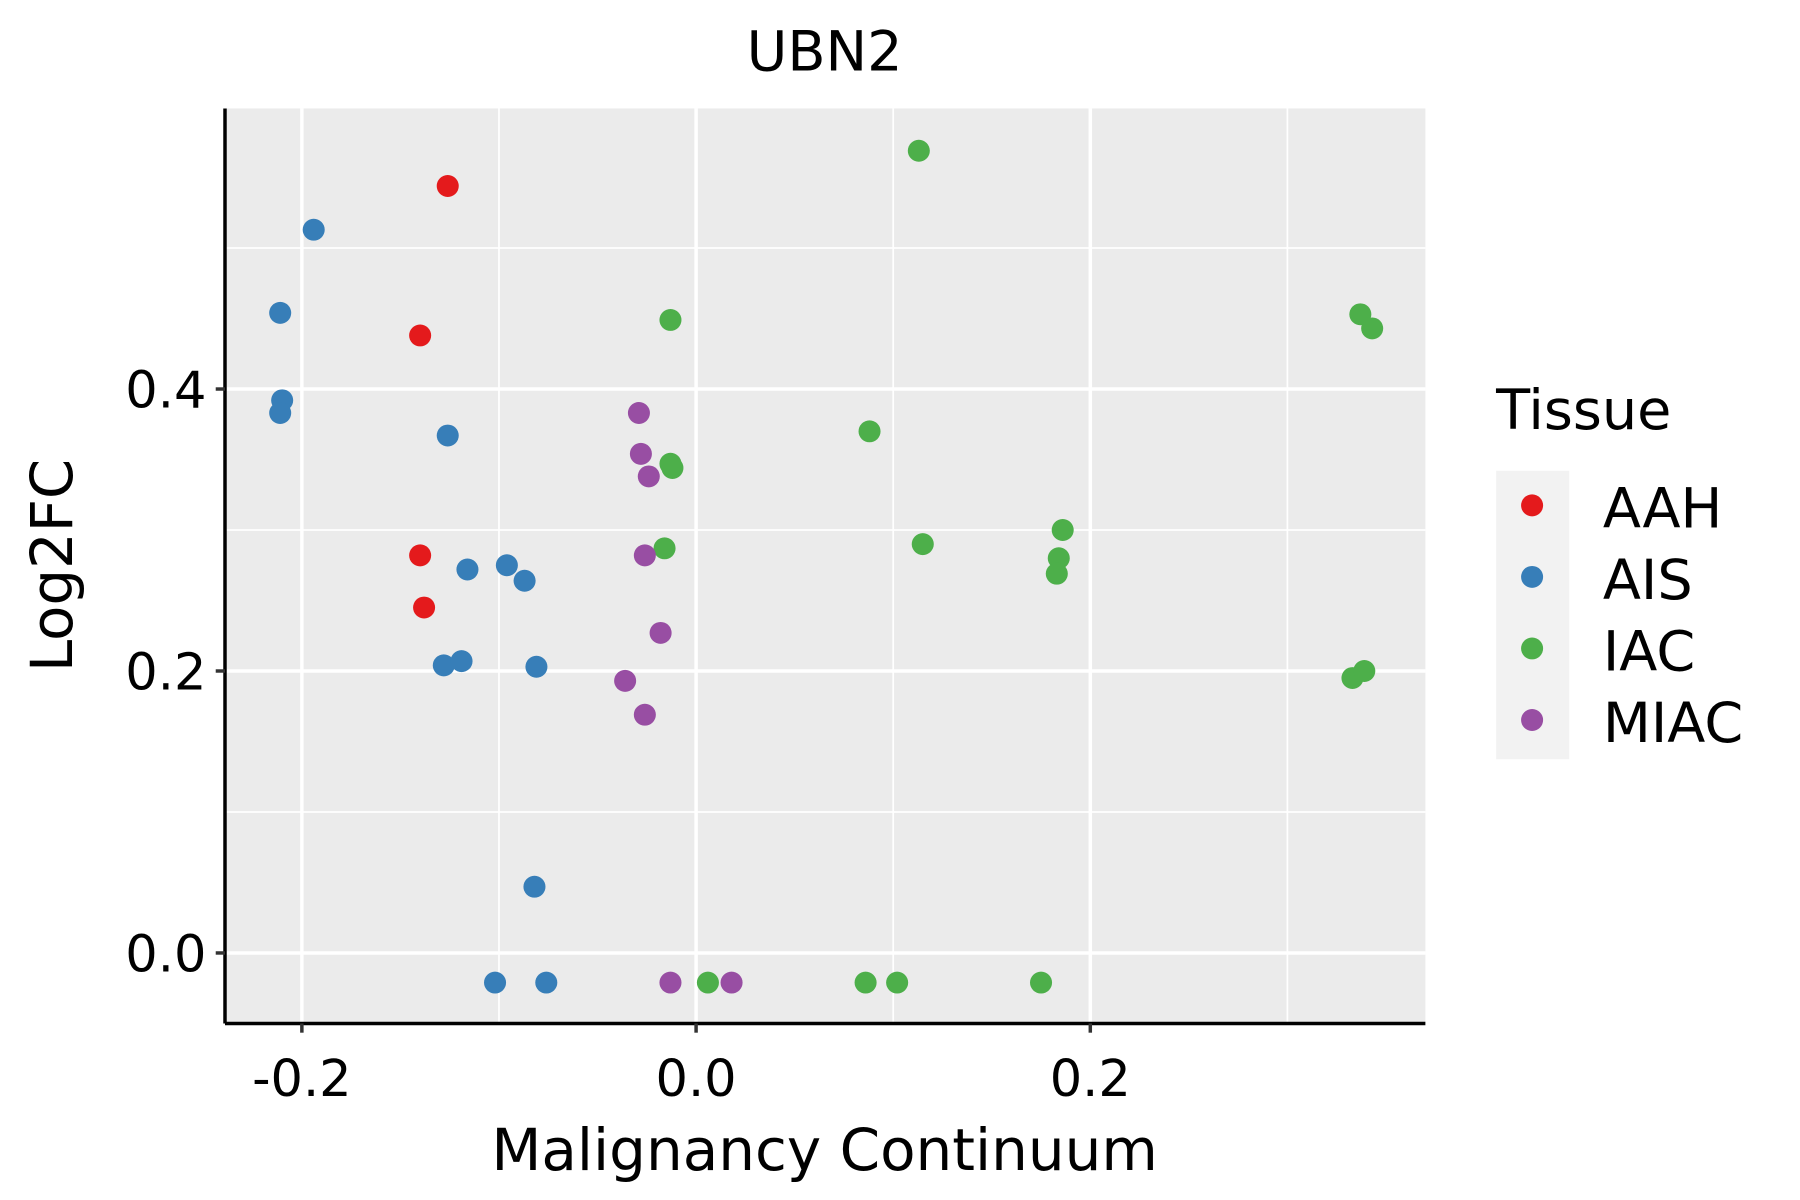 This screenshot has width=1800, height=1200. I want to click on legend-label: AAH, so click(1663, 508).